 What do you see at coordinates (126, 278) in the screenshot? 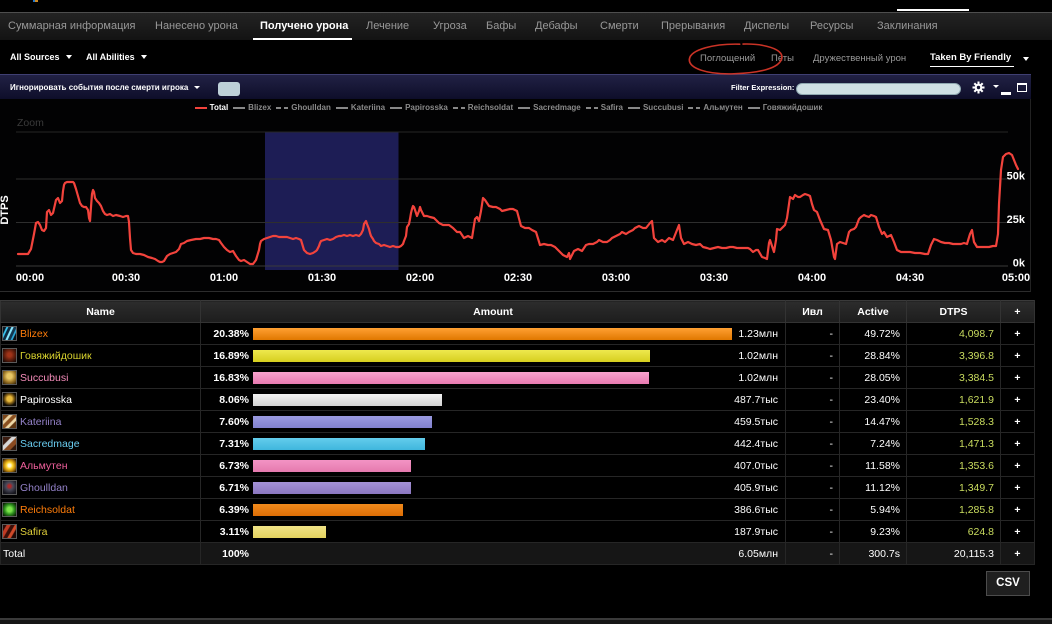
I see `svg-text: 00:30` at bounding box center [126, 278].